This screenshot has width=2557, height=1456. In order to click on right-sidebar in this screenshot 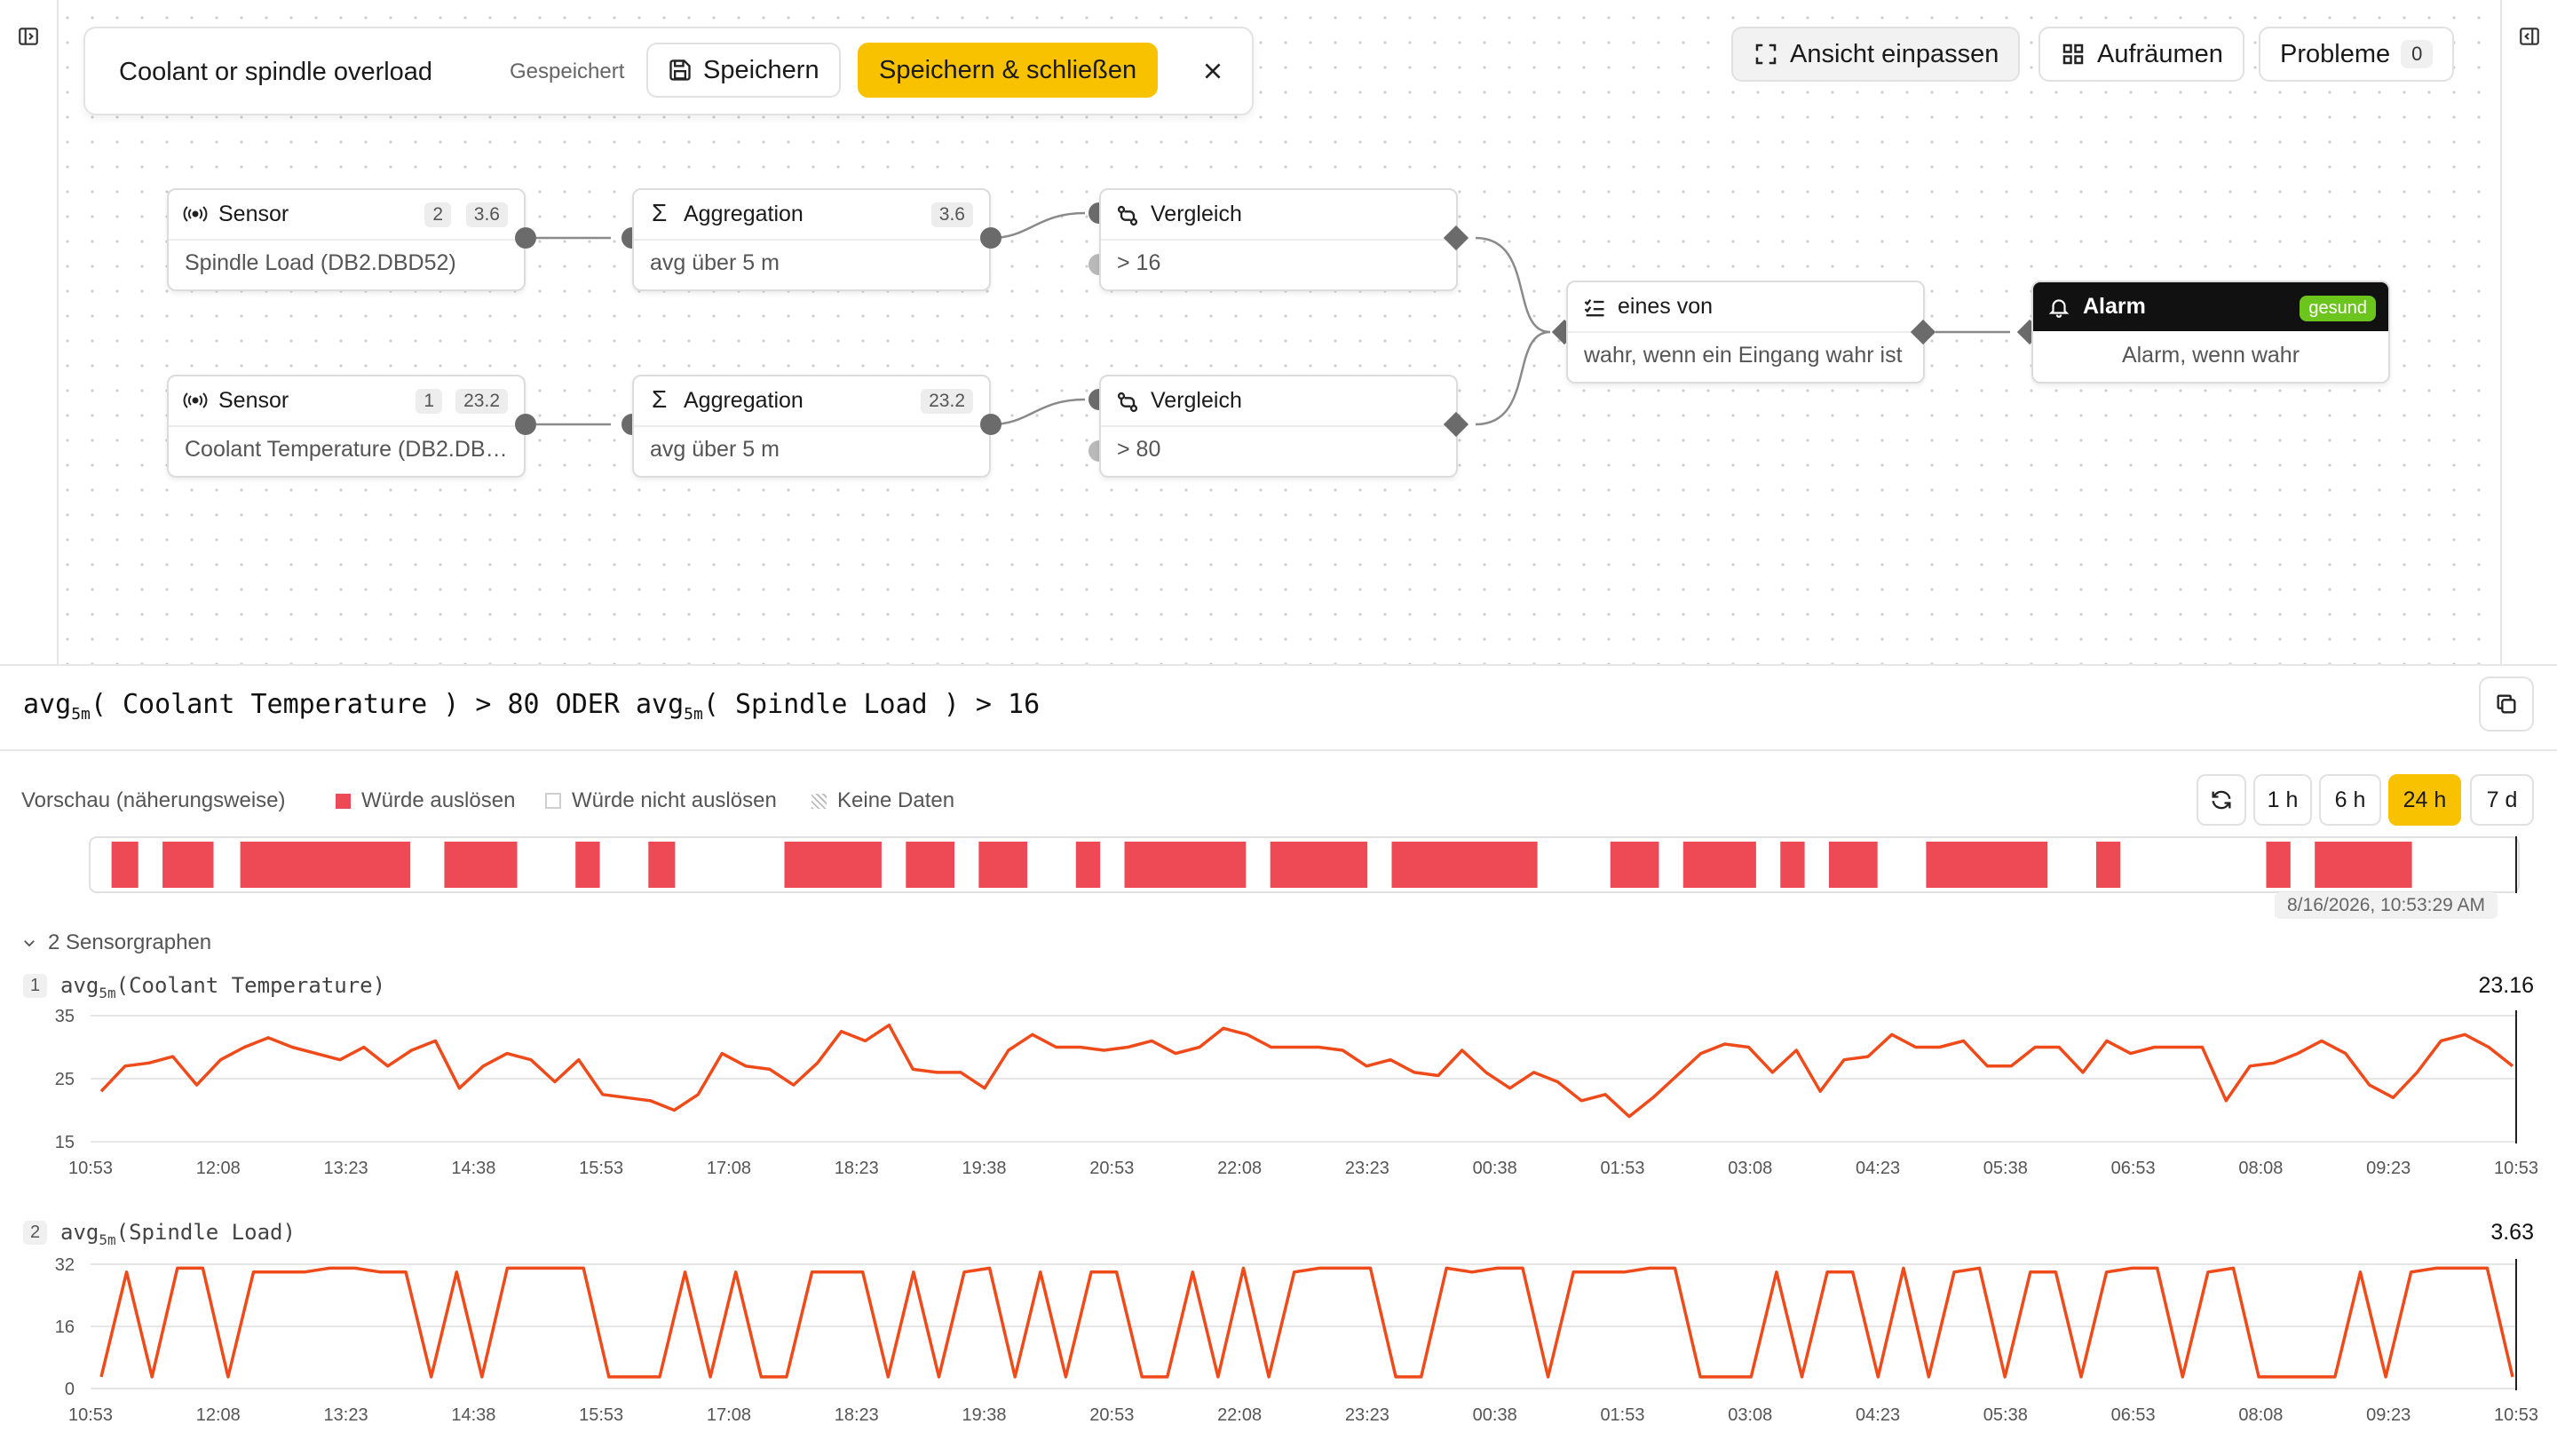, I will do `click(2528, 332)`.